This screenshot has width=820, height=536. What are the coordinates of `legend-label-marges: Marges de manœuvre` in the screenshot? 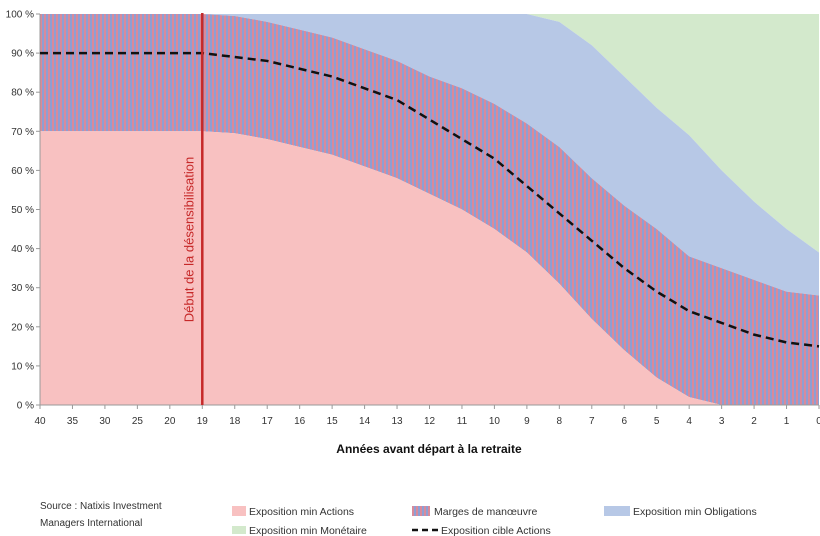 It's located at (485, 512).